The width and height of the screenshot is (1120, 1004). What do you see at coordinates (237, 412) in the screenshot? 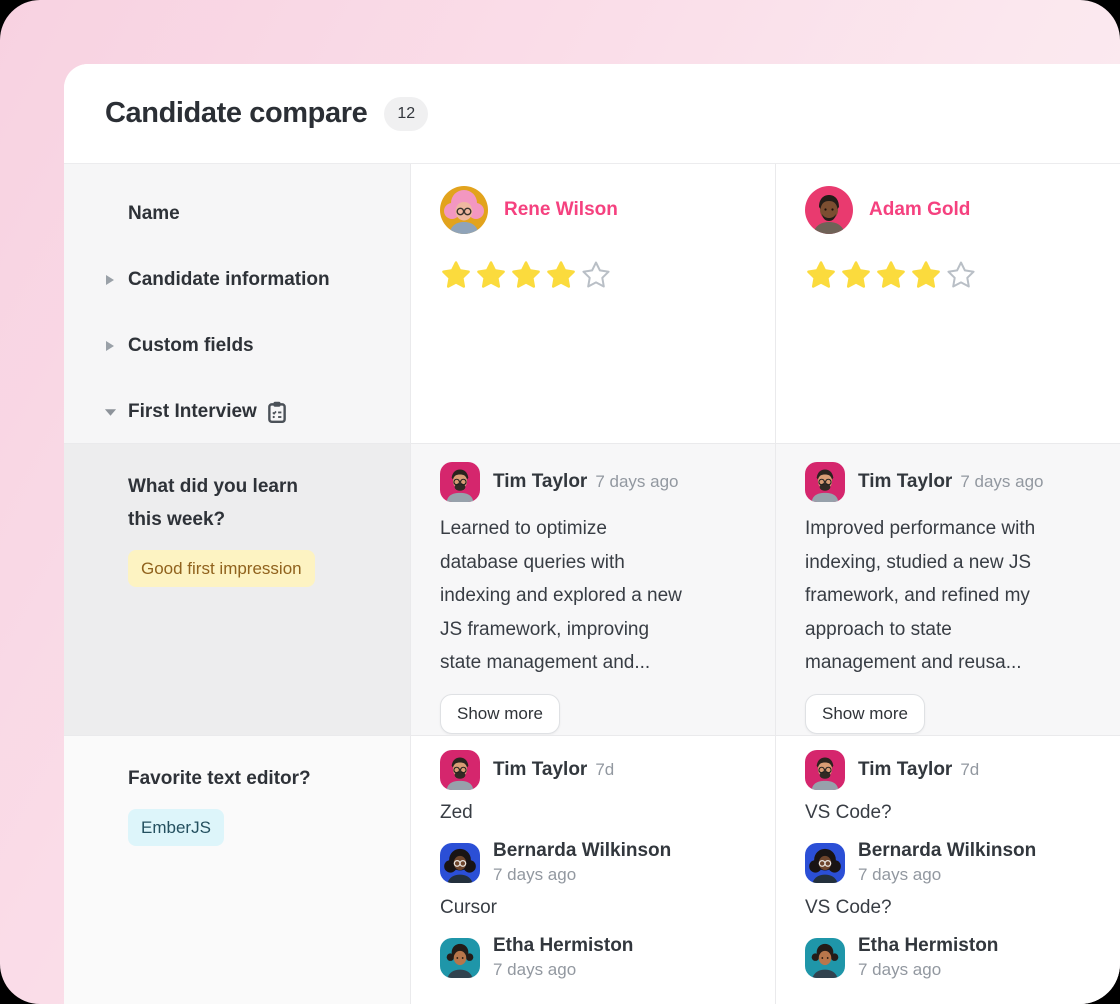
I see `sidebar-item-first-interview: First Interview` at bounding box center [237, 412].